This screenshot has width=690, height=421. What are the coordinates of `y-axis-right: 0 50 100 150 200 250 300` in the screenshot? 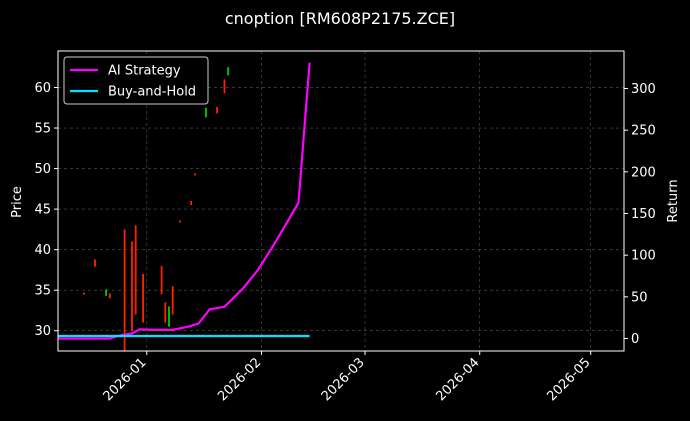 It's located at (640, 214).